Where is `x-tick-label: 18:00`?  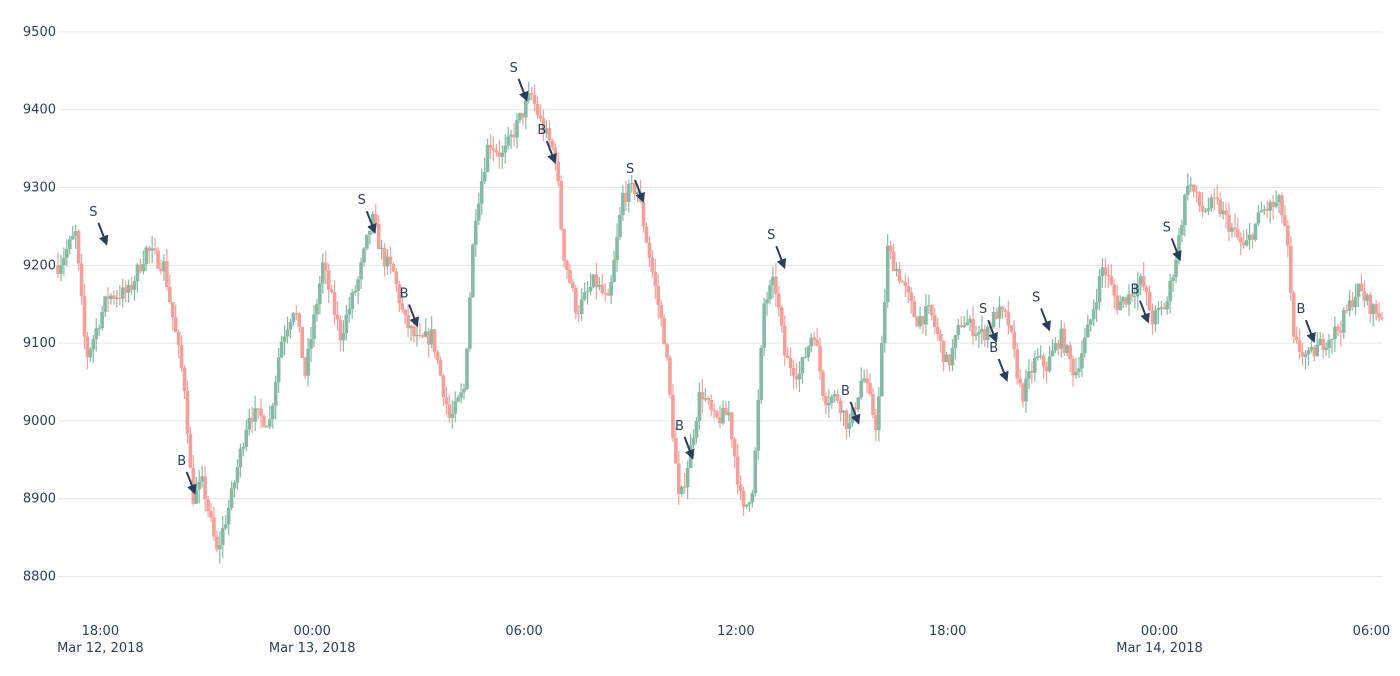
x-tick-label: 18:00 is located at coordinates (947, 631).